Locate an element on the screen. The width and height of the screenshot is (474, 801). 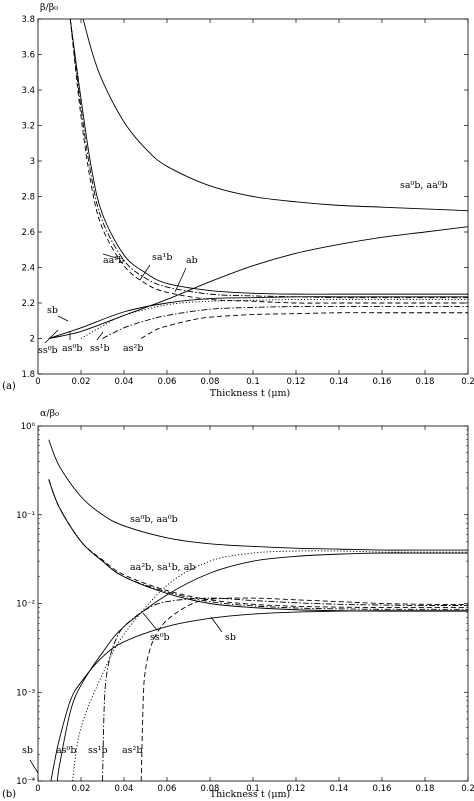
panel-a-ylabel: β/β₀ is located at coordinates (49, 7).